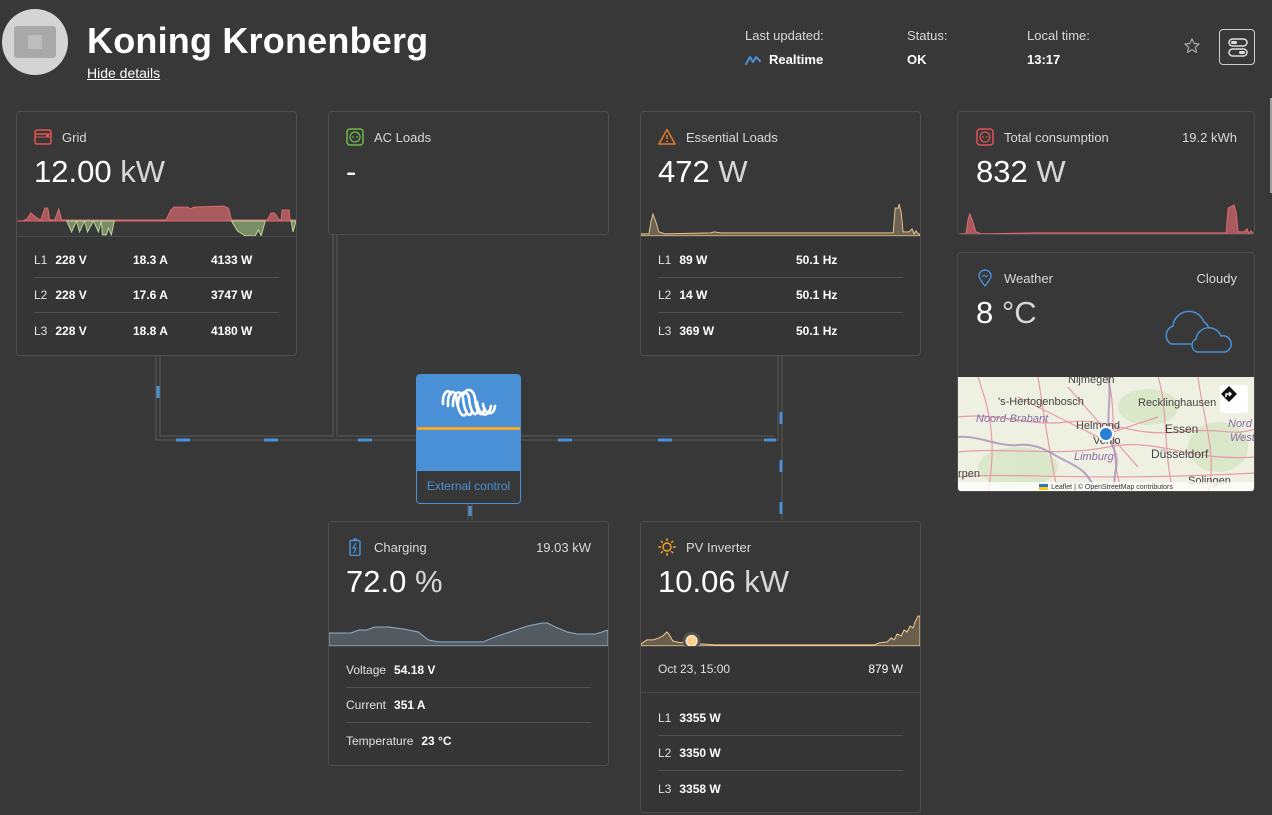 This screenshot has height=815, width=1272. What do you see at coordinates (563, 547) in the screenshot?
I see `battery-power: 19.03 kW` at bounding box center [563, 547].